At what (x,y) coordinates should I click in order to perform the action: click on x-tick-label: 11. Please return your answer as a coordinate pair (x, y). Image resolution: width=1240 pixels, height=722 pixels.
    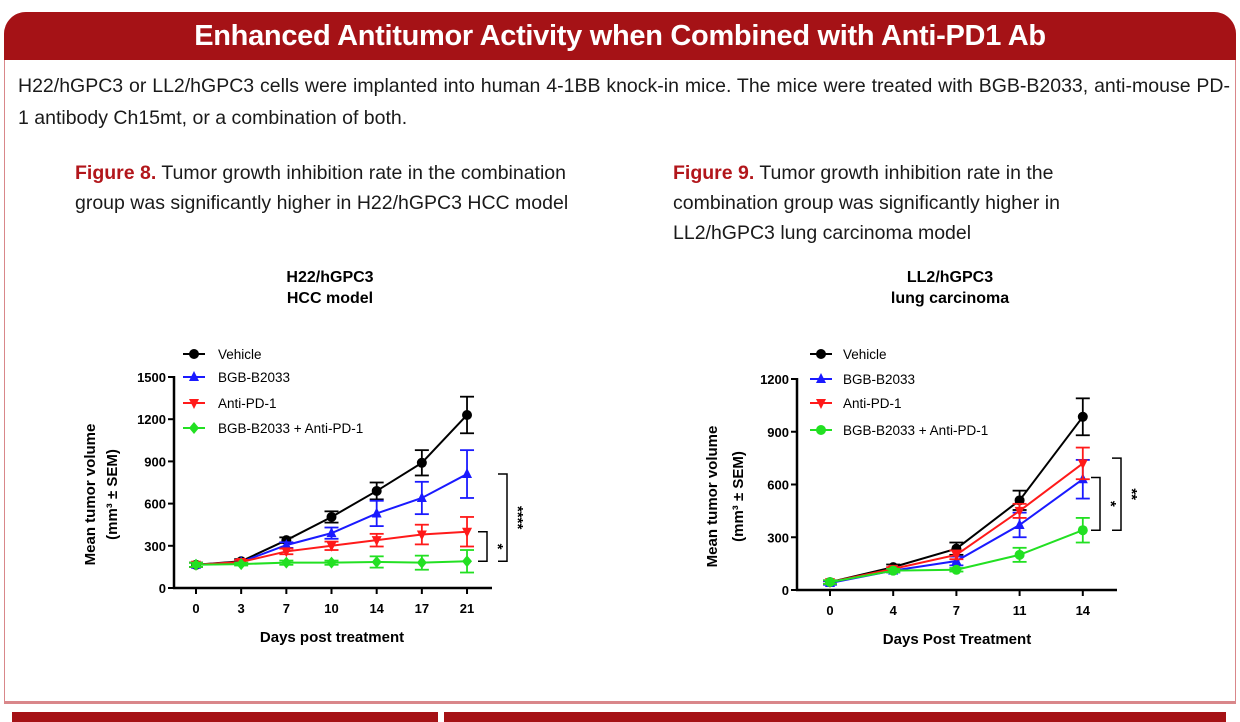
    Looking at the image, I should click on (1020, 610).